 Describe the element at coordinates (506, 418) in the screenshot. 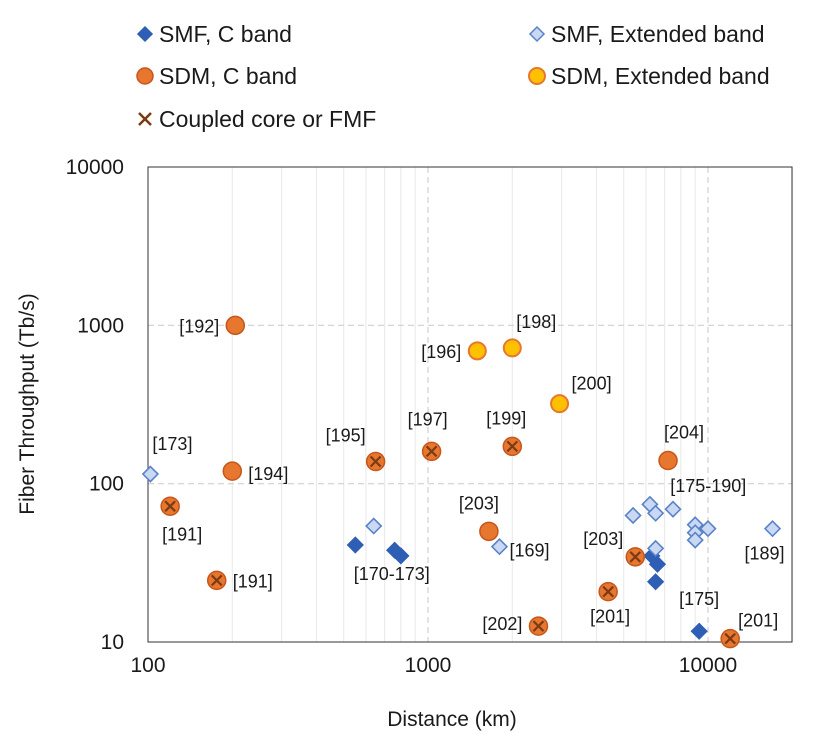

I see `annotation-label: [199]` at that location.